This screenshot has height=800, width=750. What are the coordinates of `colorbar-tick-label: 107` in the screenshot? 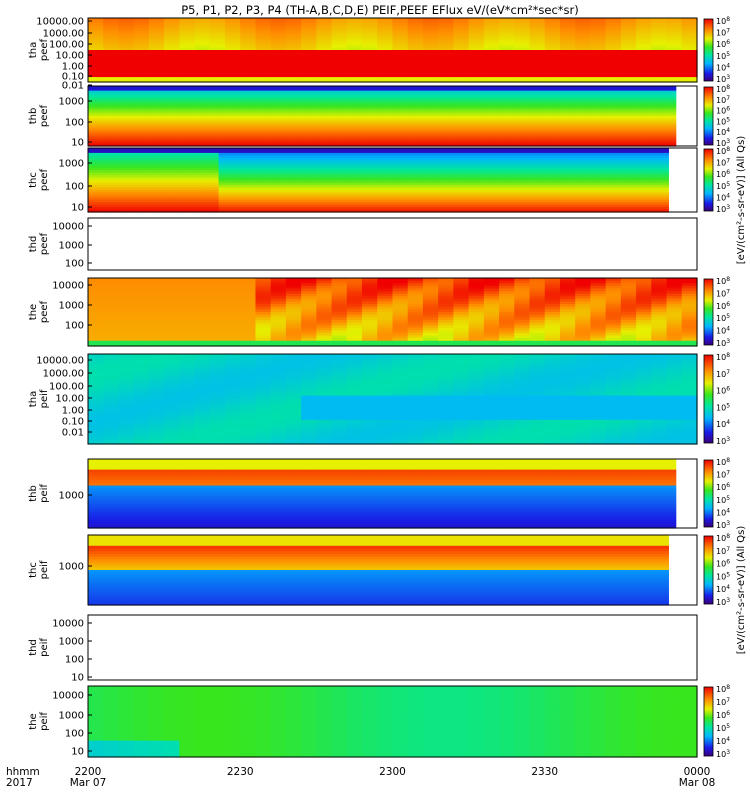 It's located at (723, 100).